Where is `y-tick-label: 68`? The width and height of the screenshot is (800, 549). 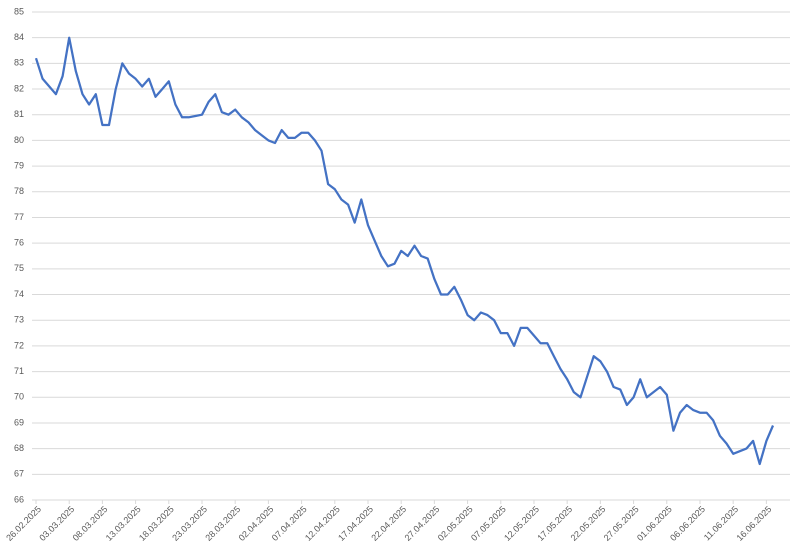
y-tick-label: 68 is located at coordinates (19, 448).